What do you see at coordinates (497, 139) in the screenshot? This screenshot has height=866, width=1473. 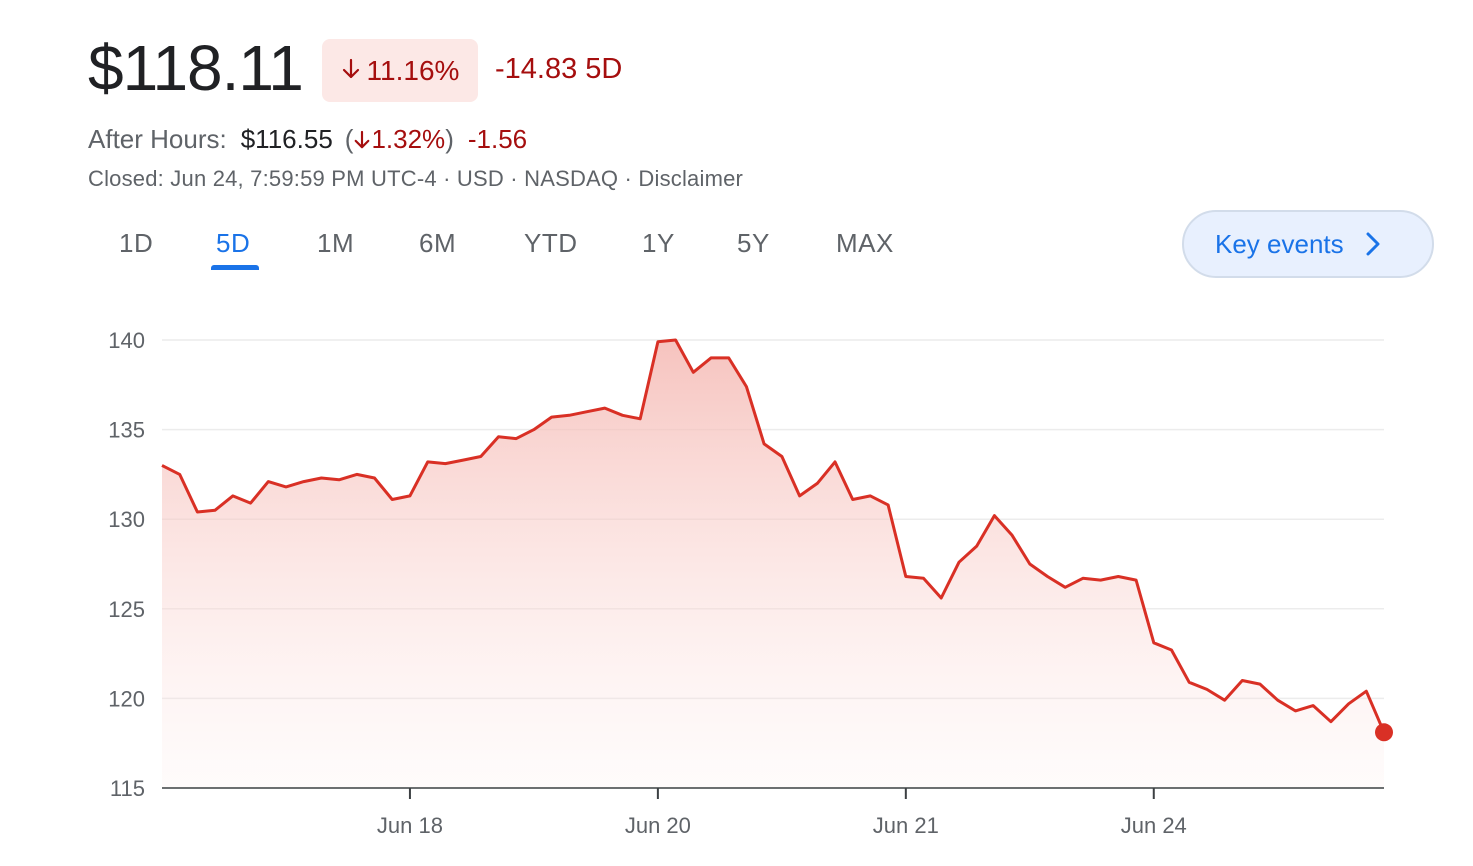 I see `after-hours-change: -1.56` at bounding box center [497, 139].